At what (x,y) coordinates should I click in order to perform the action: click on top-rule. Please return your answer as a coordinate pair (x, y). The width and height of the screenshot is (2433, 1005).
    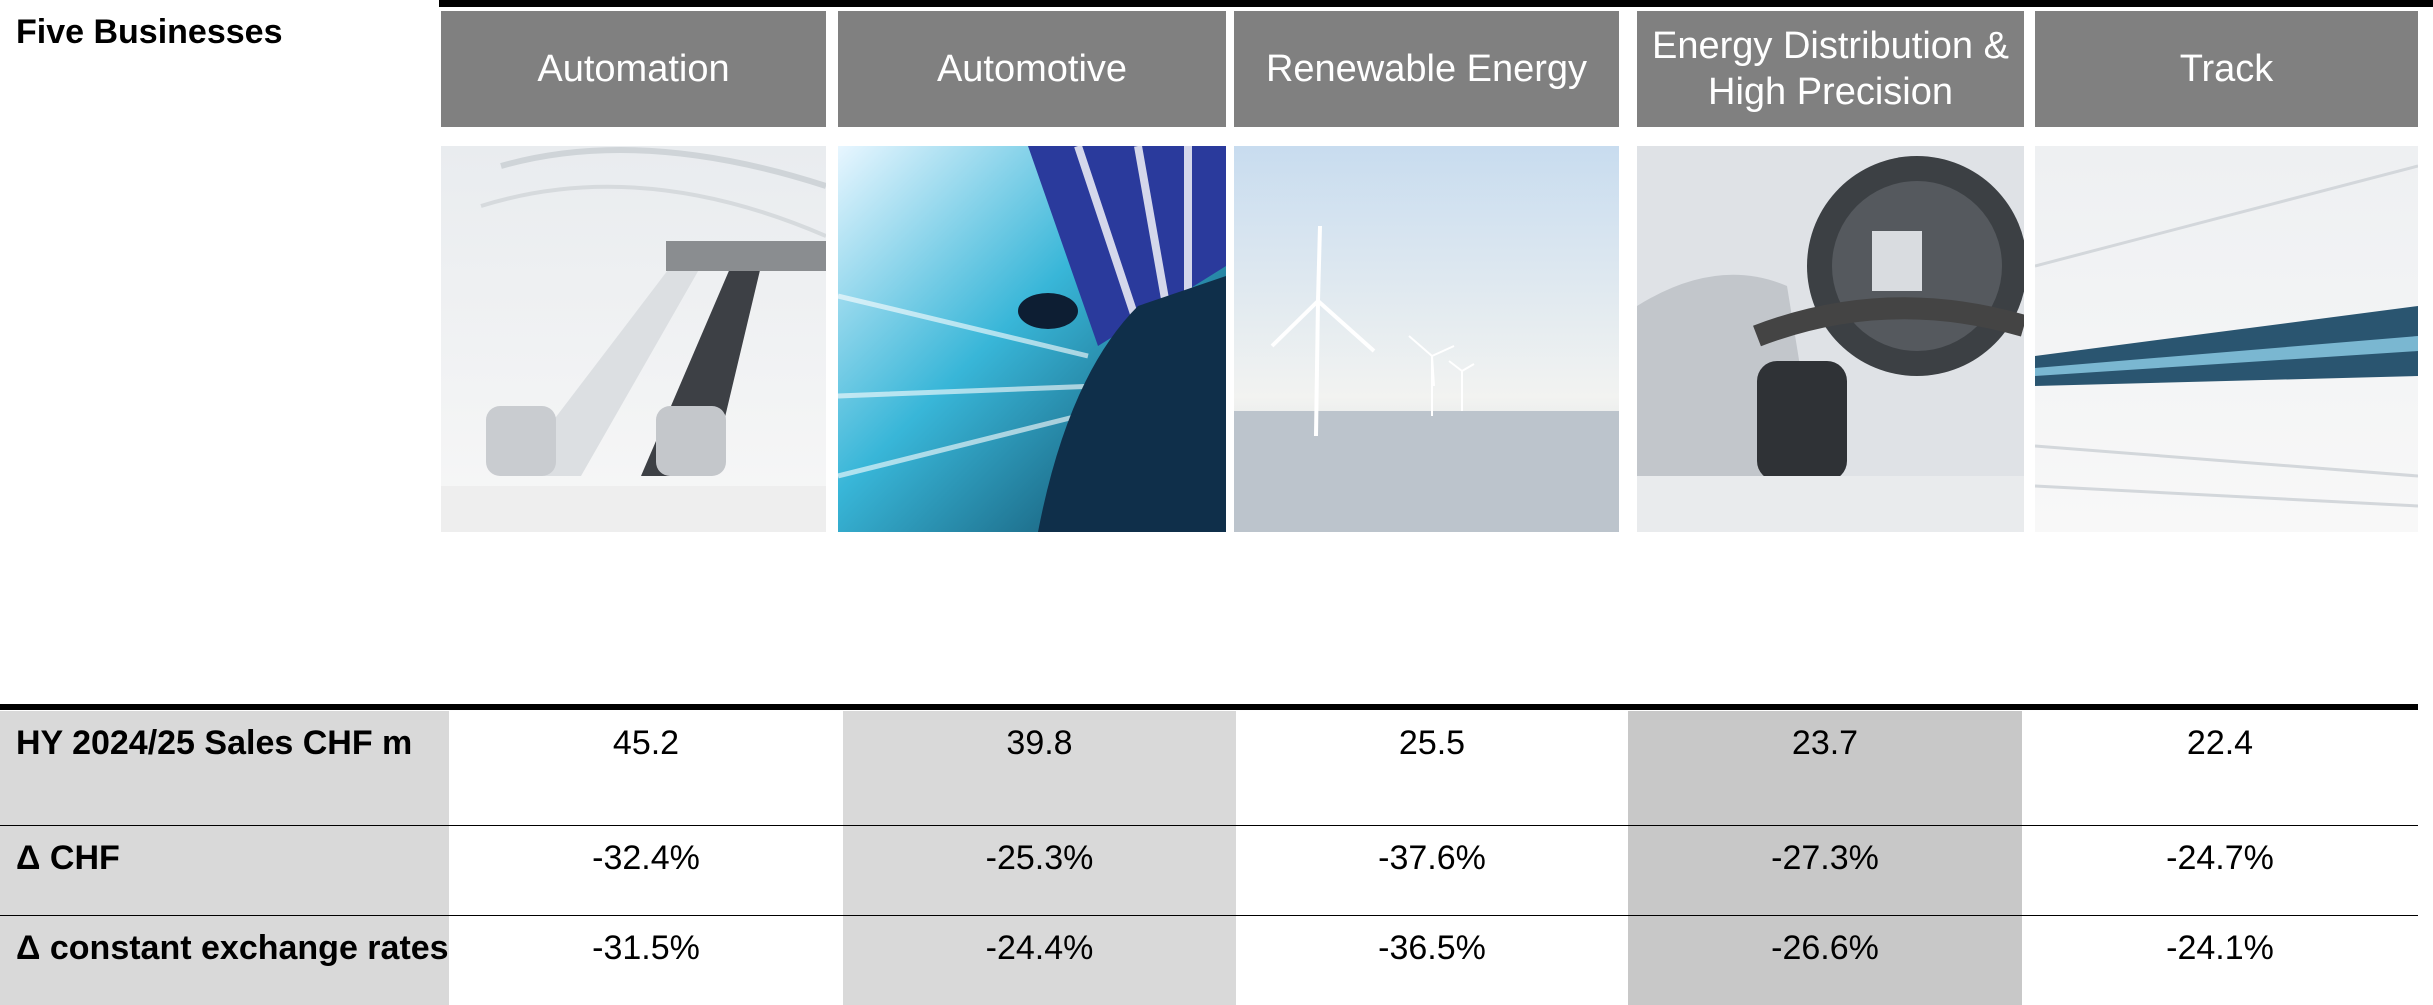
    Looking at the image, I should click on (1436, 3).